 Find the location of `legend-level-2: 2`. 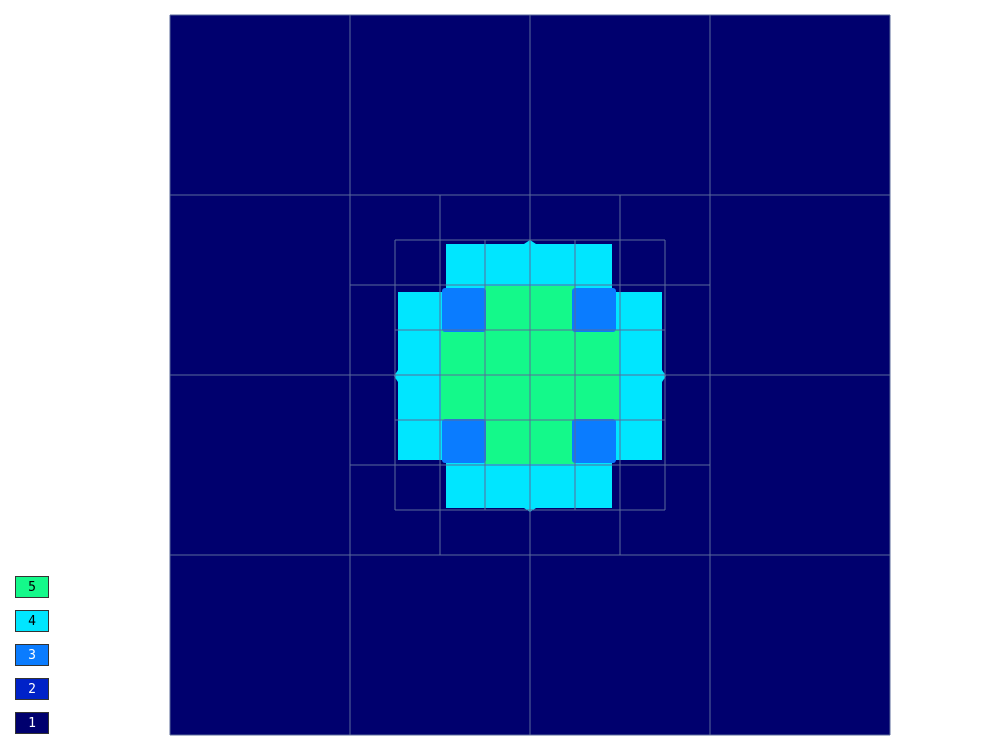

legend-level-2: 2 is located at coordinates (32, 689).